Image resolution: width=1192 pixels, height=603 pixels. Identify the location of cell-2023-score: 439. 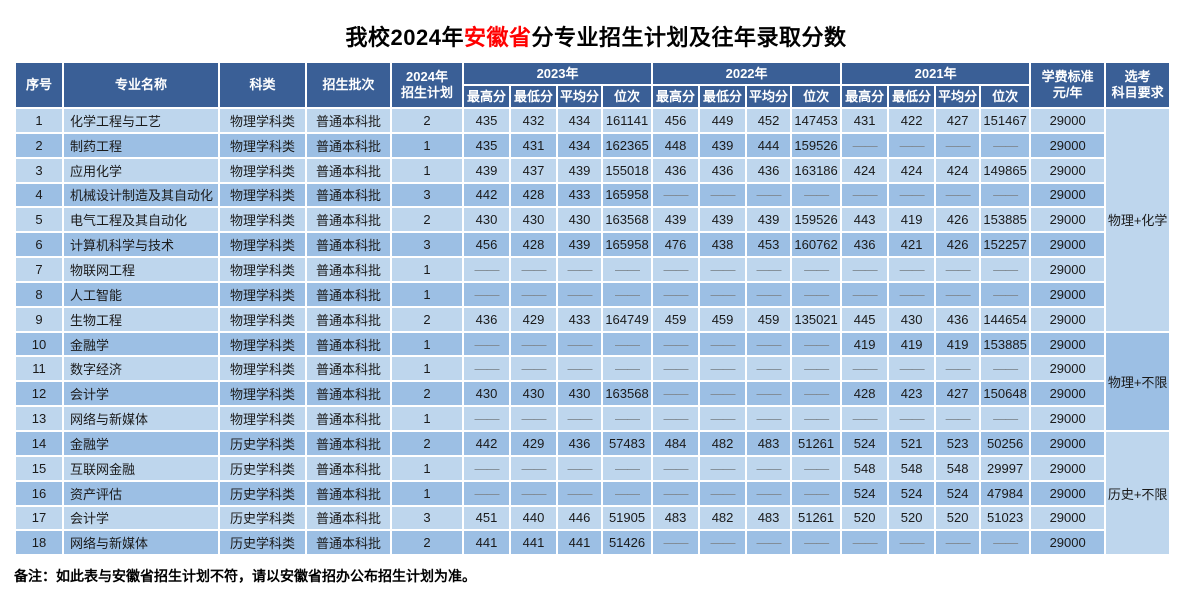
(486, 170).